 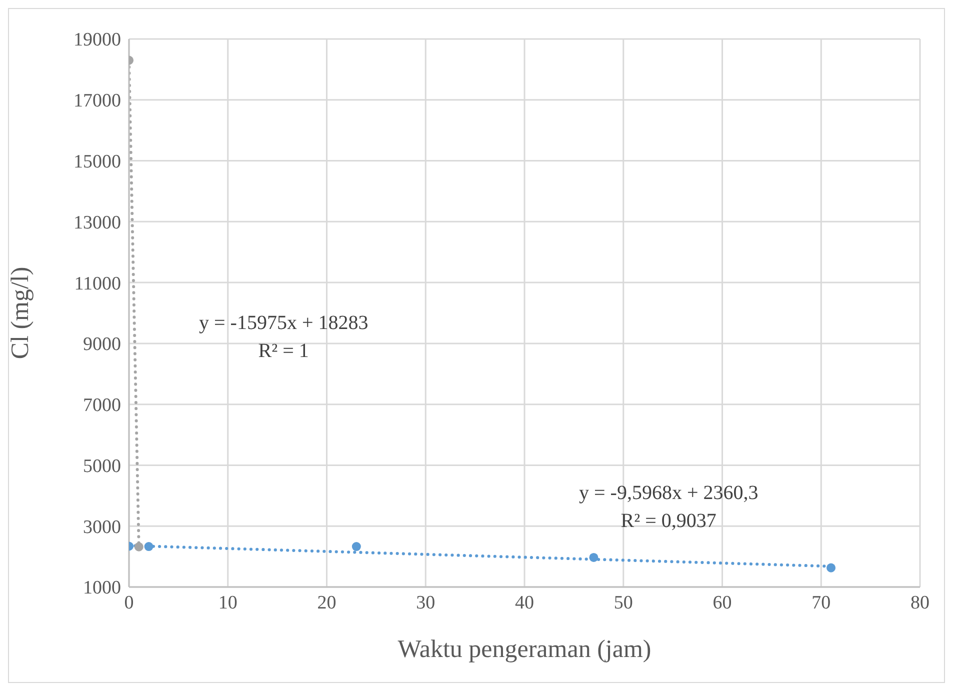 What do you see at coordinates (102, 345) in the screenshot?
I see `y-tick-label: 9000` at bounding box center [102, 345].